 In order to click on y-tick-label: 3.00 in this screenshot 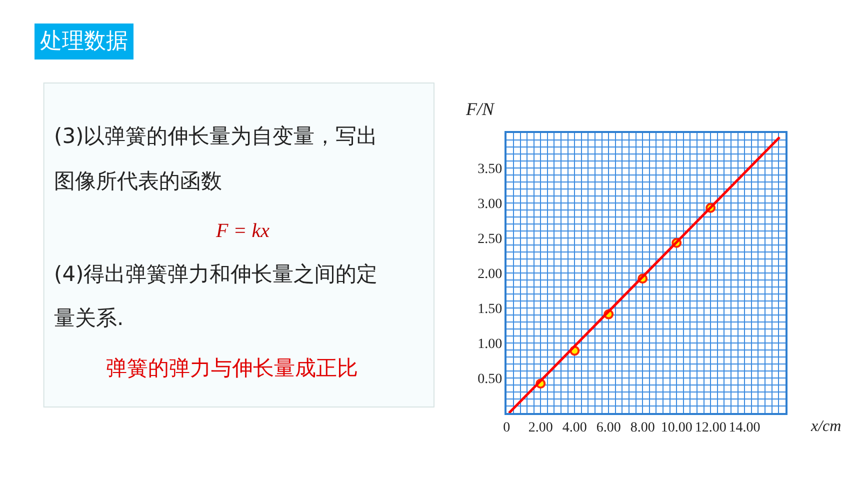, I will do `click(490, 204)`.